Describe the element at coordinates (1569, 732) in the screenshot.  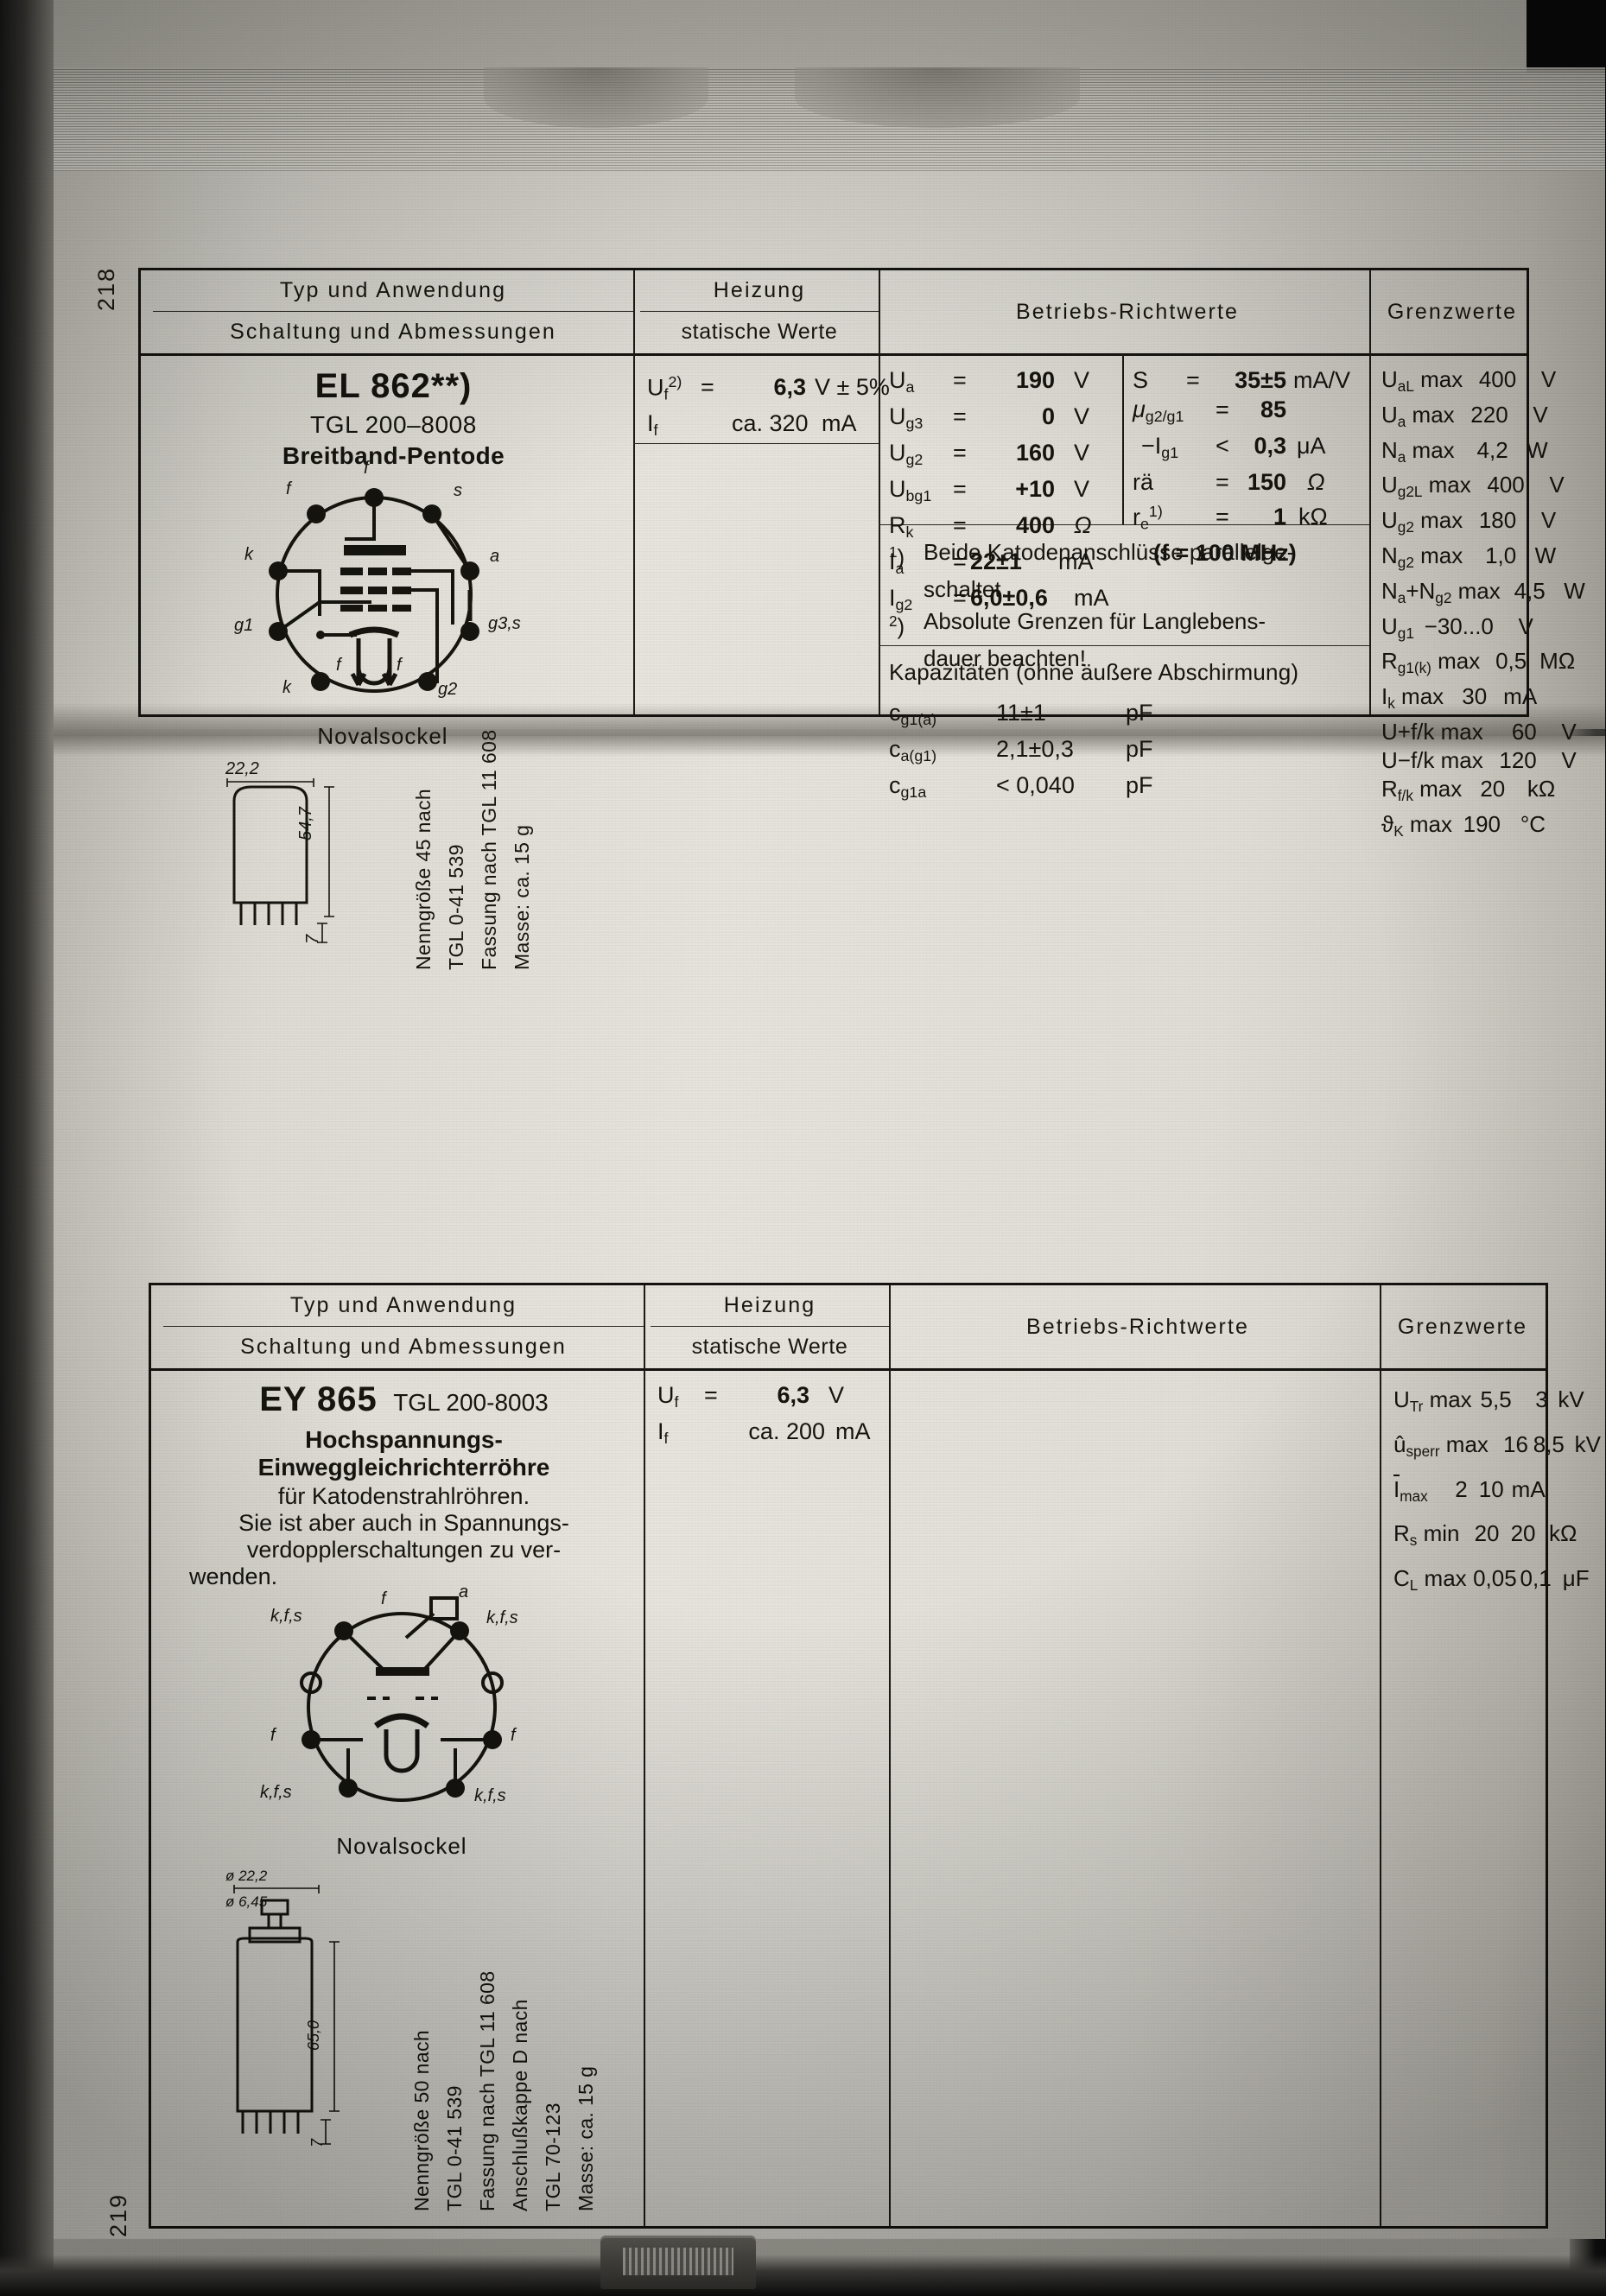
I see `lim-ufk-plus-unit: V` at that location.